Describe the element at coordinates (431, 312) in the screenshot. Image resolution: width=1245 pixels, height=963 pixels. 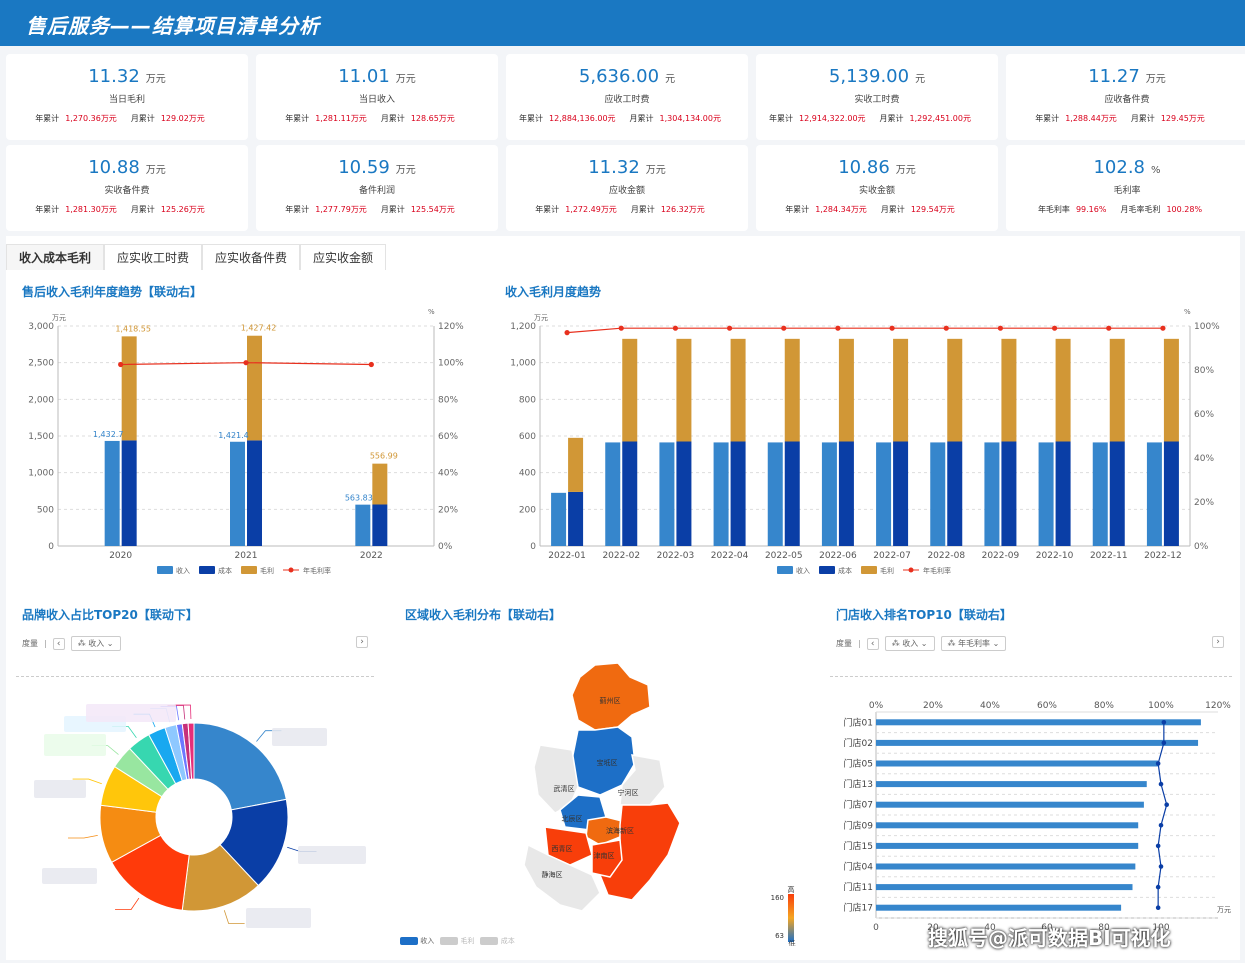
I see `y2-unit-label: %` at that location.